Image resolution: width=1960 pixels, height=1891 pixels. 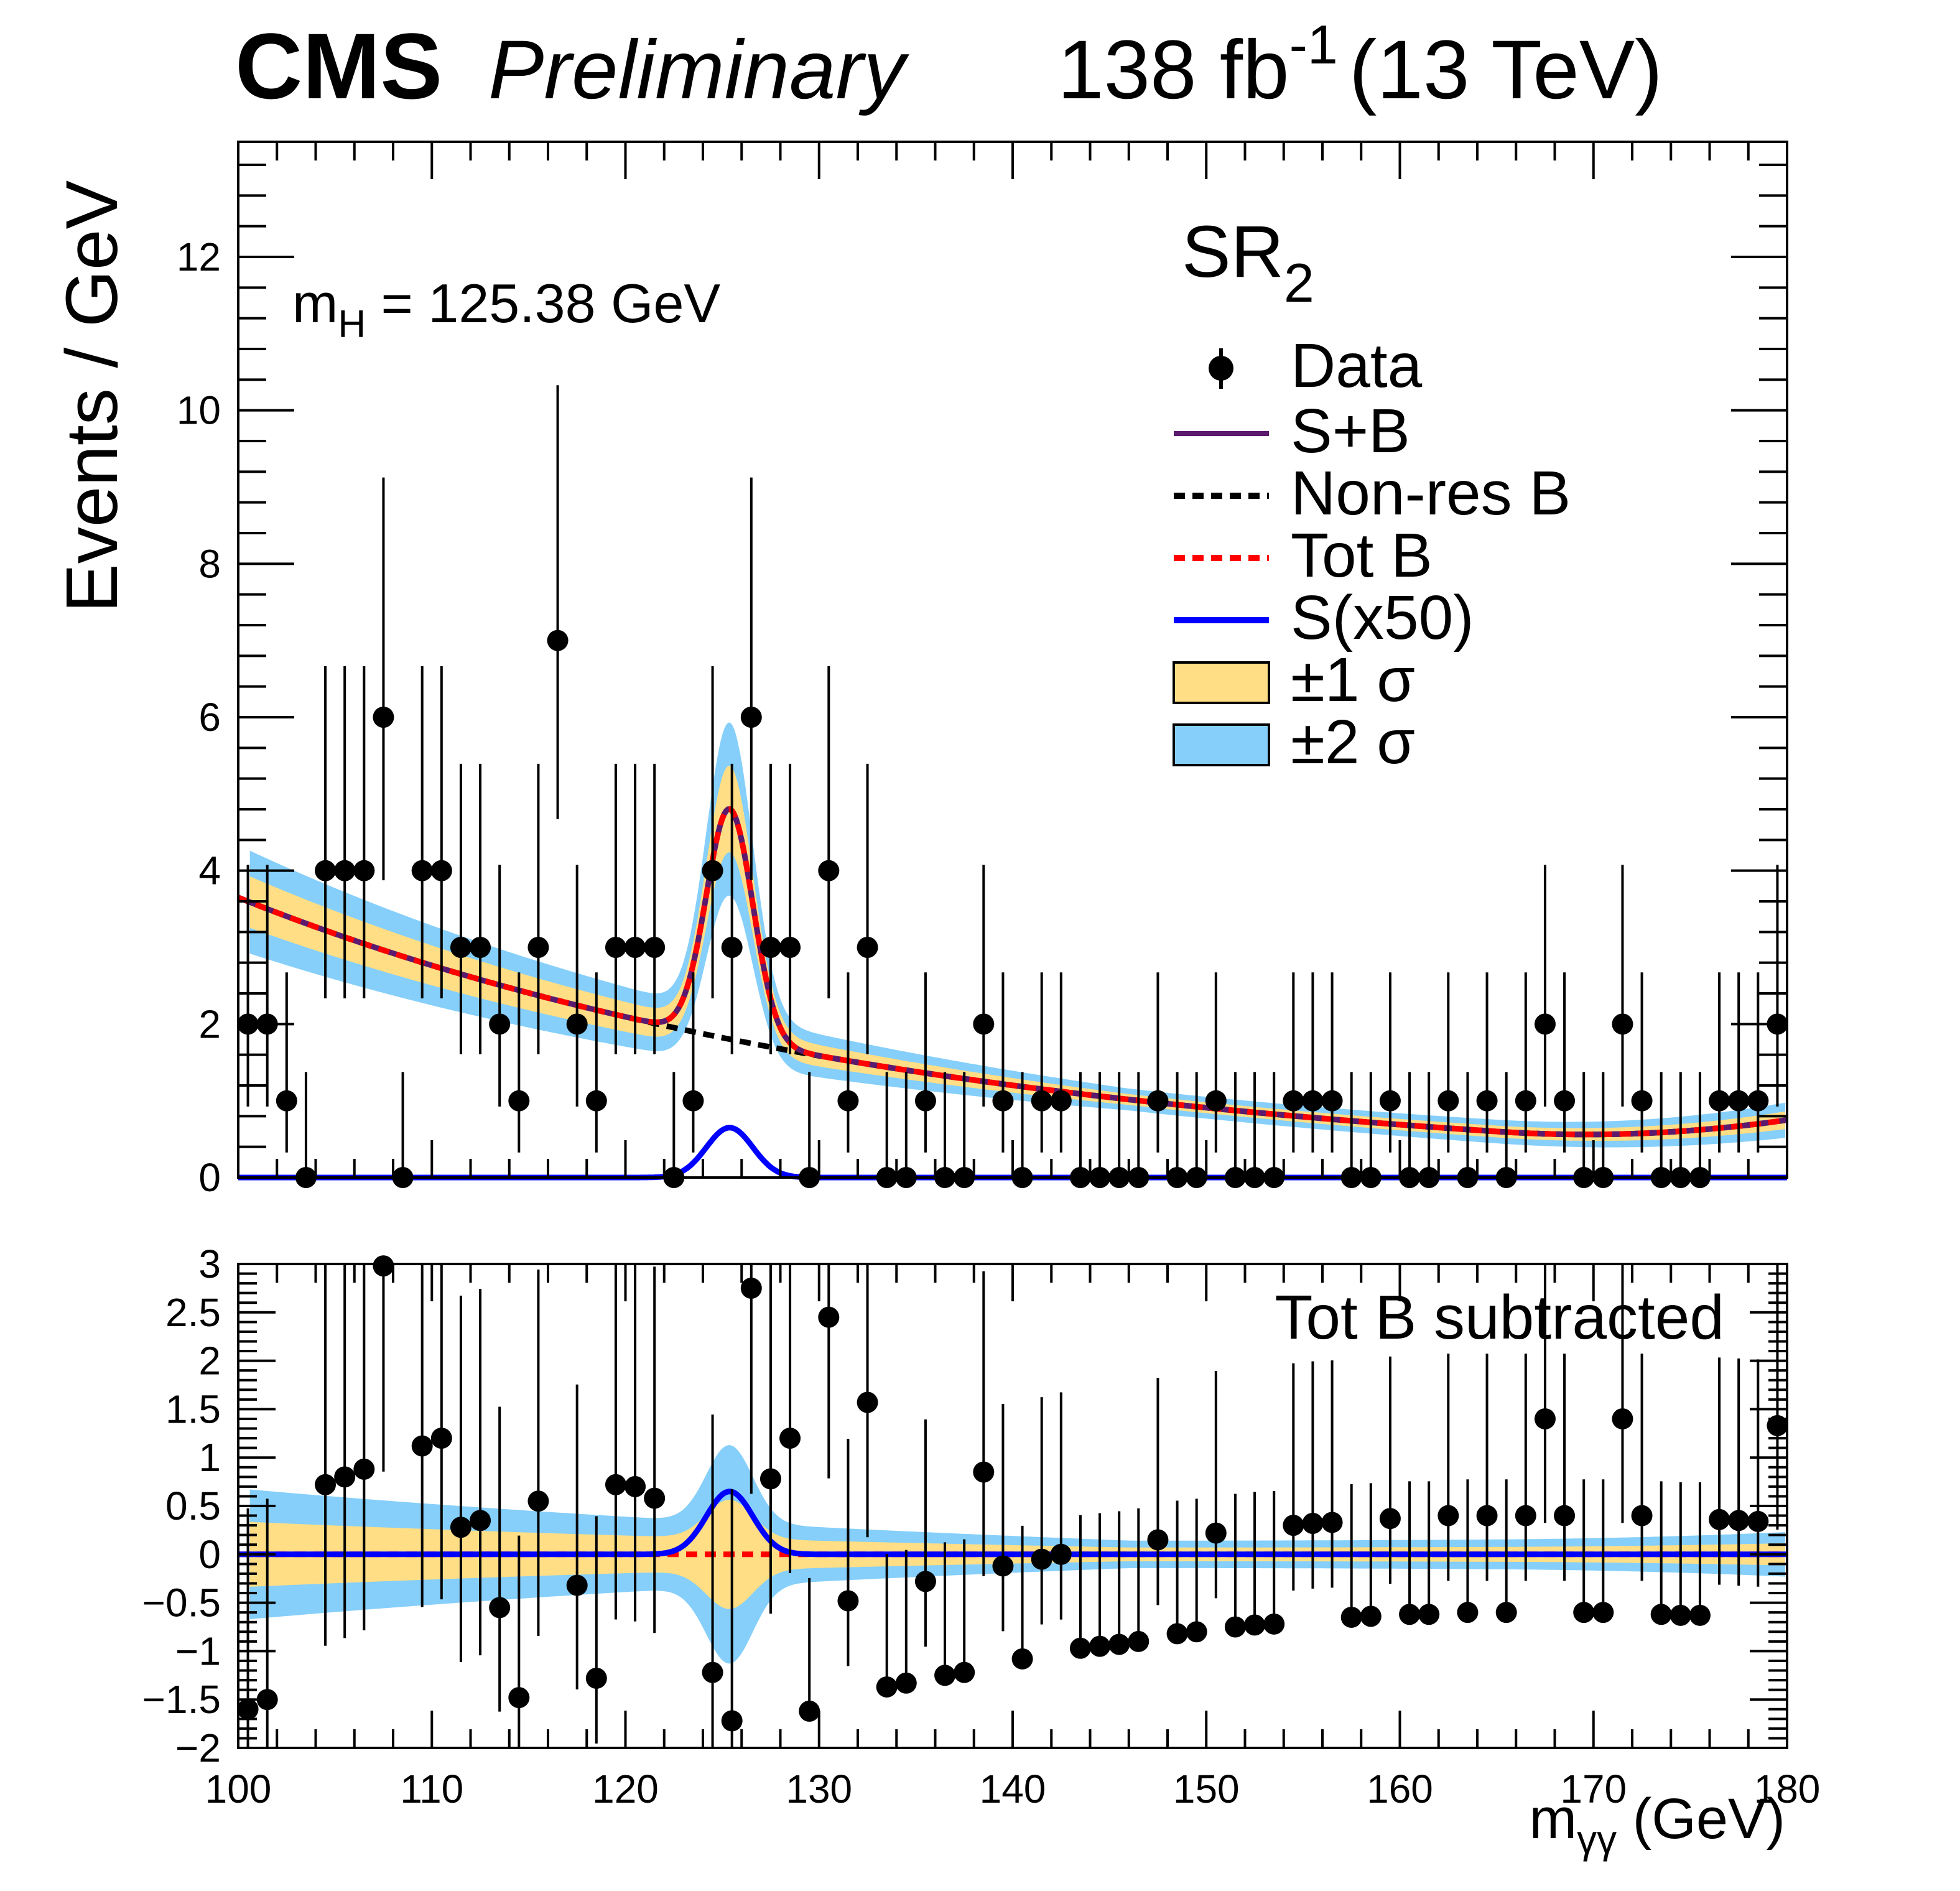 I want to click on top-y-tick-label: 4, so click(x=209, y=870).